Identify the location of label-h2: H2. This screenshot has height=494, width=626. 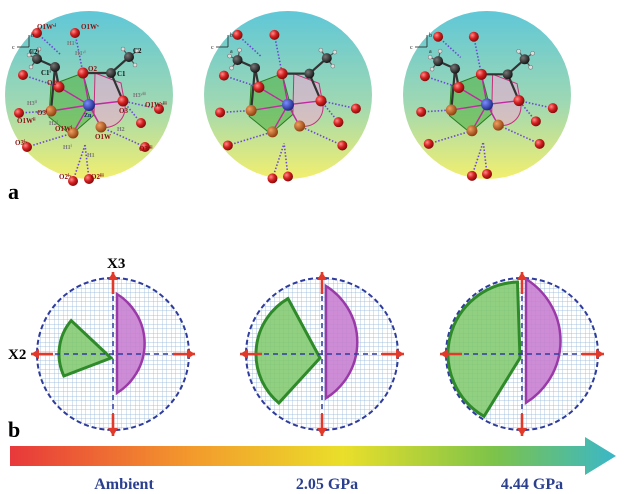
(121, 130).